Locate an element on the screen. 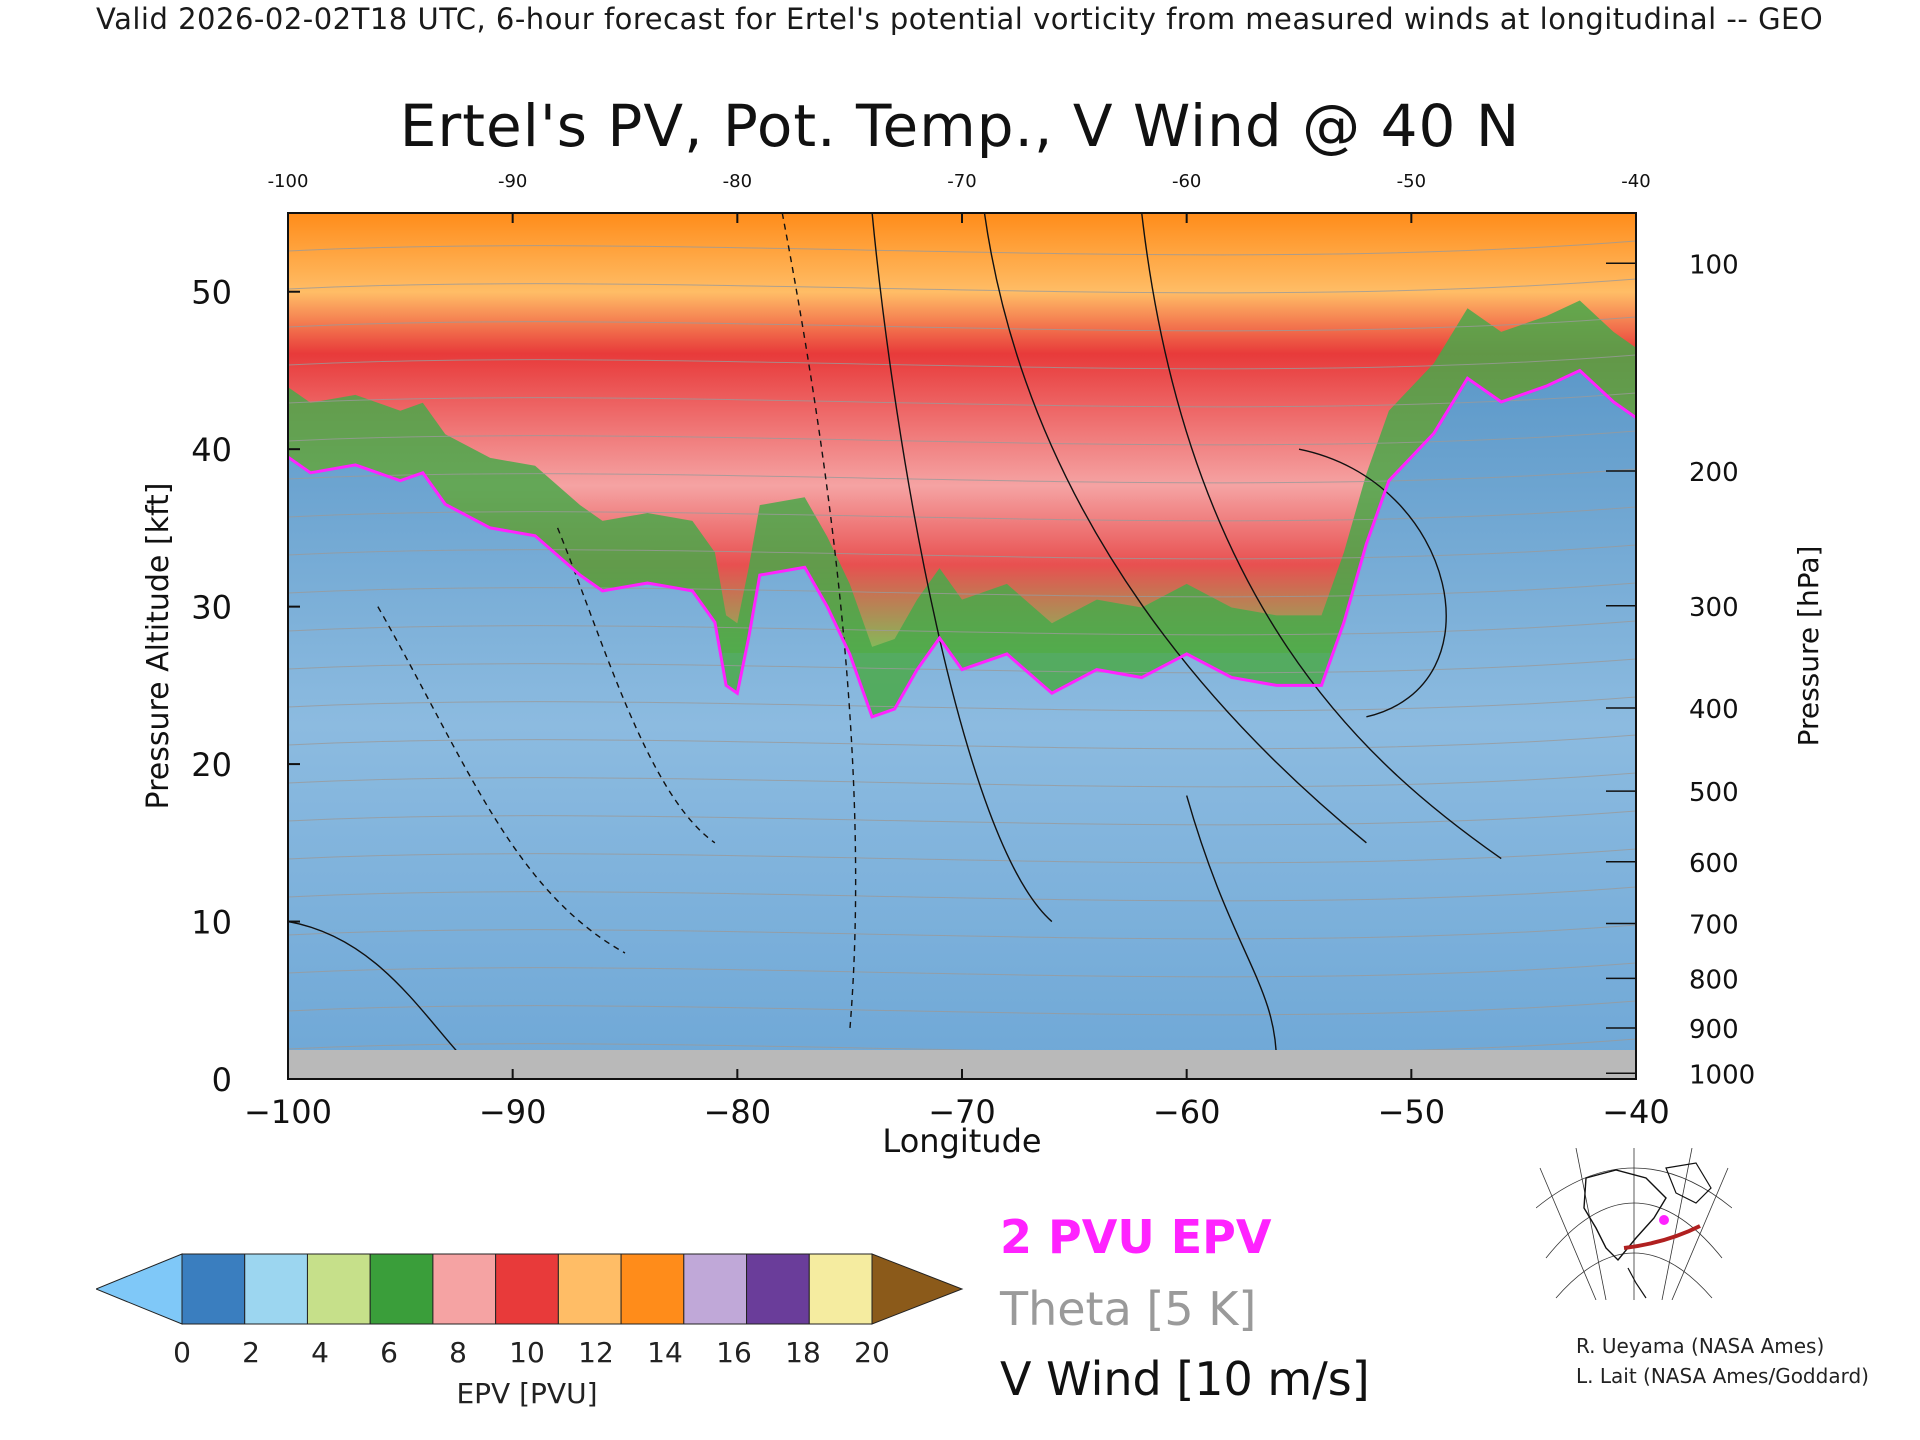  chart-title: Ertel's PV, Pot. Temp., V Wind @ 40 N is located at coordinates (960, 126).